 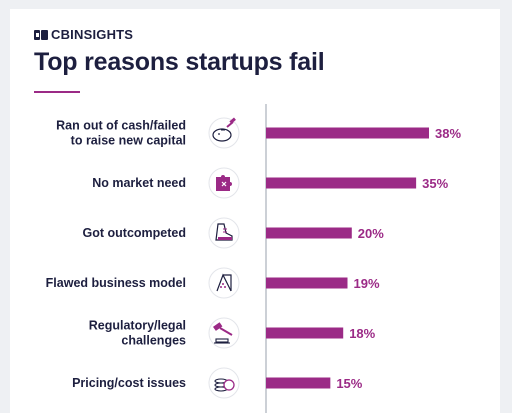 What do you see at coordinates (224, 133) in the screenshot?
I see `piggy-bank-icon` at bounding box center [224, 133].